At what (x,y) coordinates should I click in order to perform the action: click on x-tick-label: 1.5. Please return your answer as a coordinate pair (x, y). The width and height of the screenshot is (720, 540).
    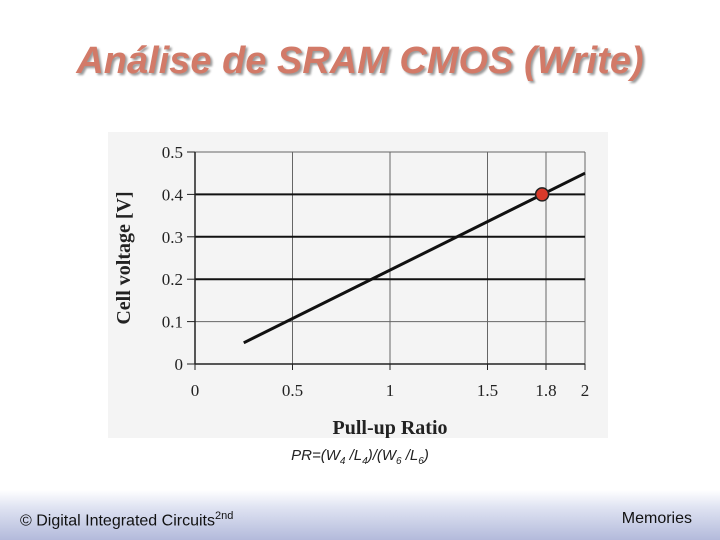
    Looking at the image, I should click on (487, 390).